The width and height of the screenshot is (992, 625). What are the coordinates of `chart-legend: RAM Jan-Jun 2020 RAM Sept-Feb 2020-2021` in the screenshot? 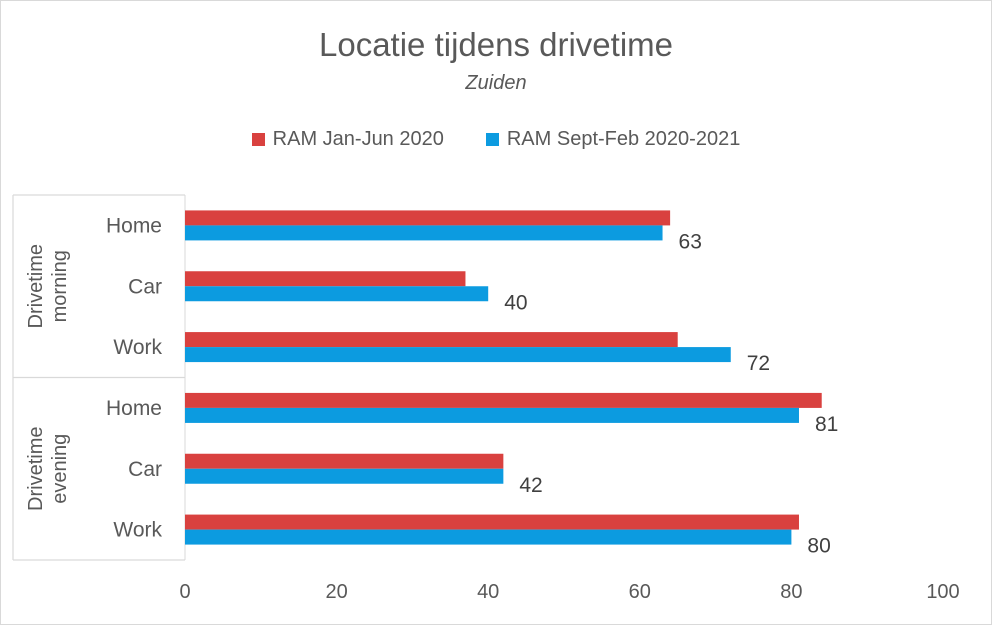 It's located at (496, 139).